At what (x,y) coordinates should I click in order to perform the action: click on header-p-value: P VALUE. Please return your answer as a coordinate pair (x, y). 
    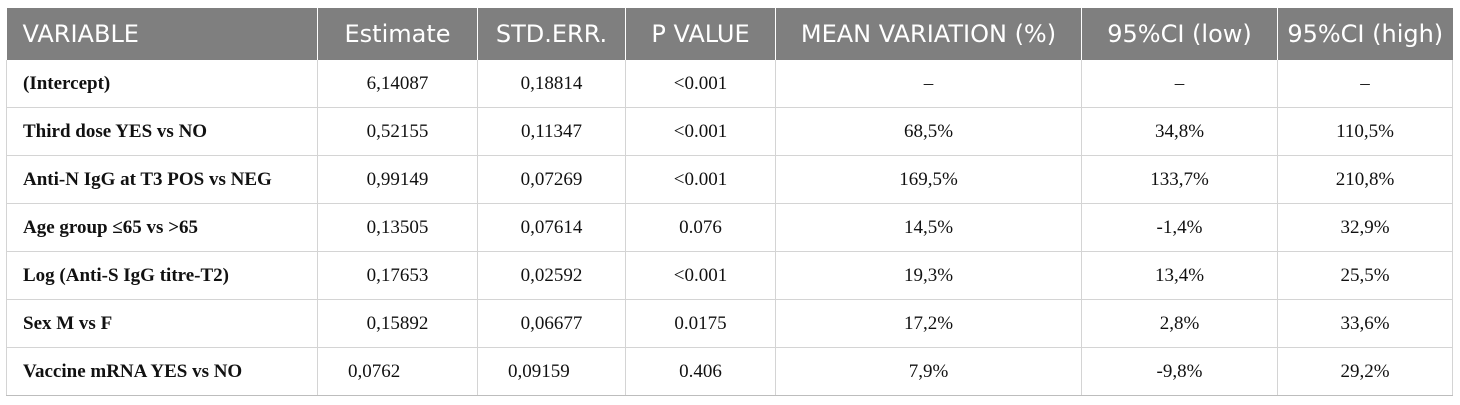
    Looking at the image, I should click on (700, 34).